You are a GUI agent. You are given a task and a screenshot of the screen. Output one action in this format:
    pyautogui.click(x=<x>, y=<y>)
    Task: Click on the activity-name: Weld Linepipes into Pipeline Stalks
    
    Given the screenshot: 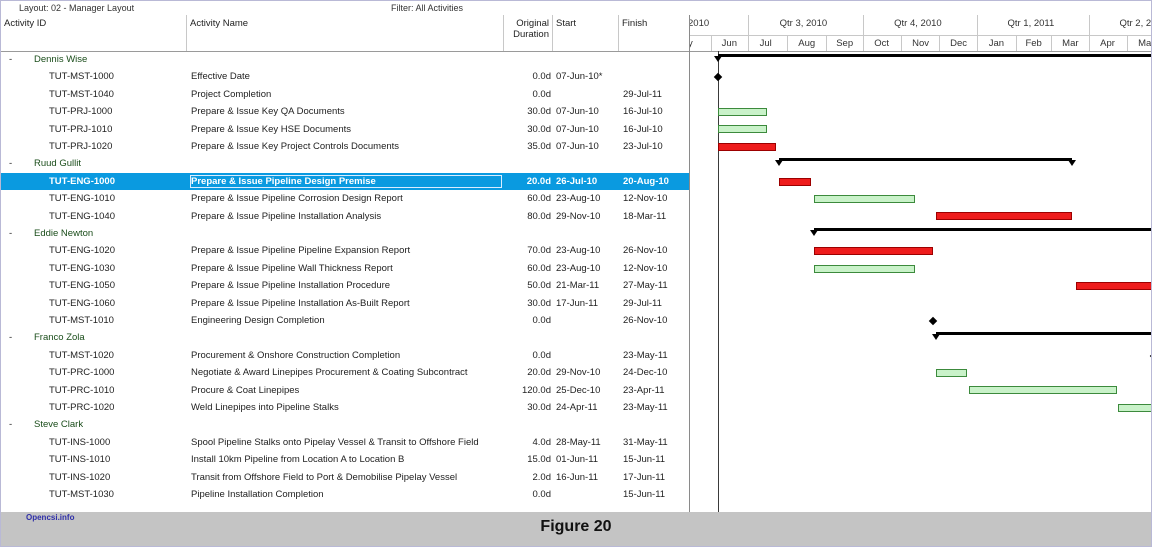 What is the action you would take?
    pyautogui.click(x=265, y=407)
    